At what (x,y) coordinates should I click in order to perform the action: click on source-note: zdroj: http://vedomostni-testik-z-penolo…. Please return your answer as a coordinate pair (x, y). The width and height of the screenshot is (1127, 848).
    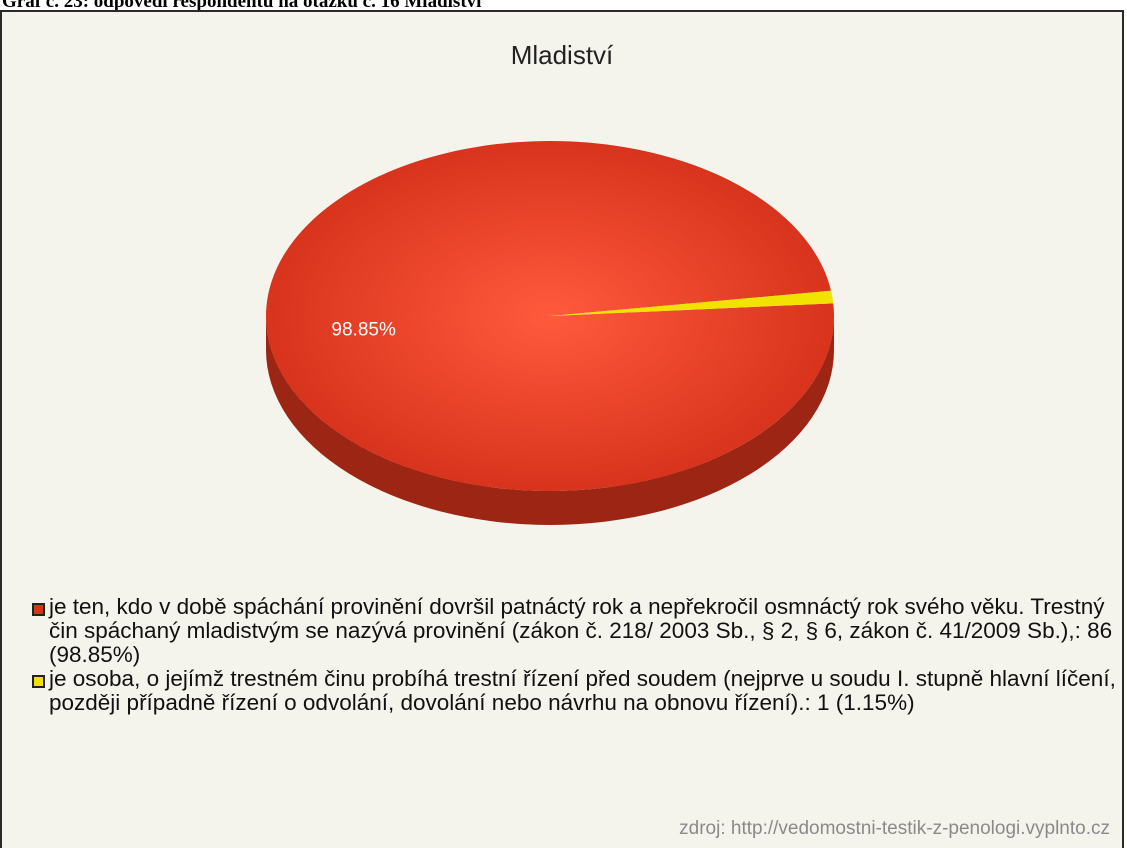
    Looking at the image, I should click on (894, 828).